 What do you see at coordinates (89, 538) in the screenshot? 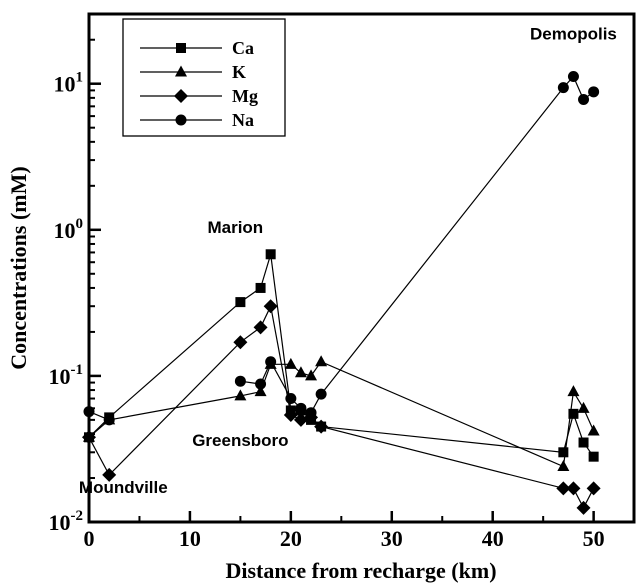
I see `x-tick-label: 0` at bounding box center [89, 538].